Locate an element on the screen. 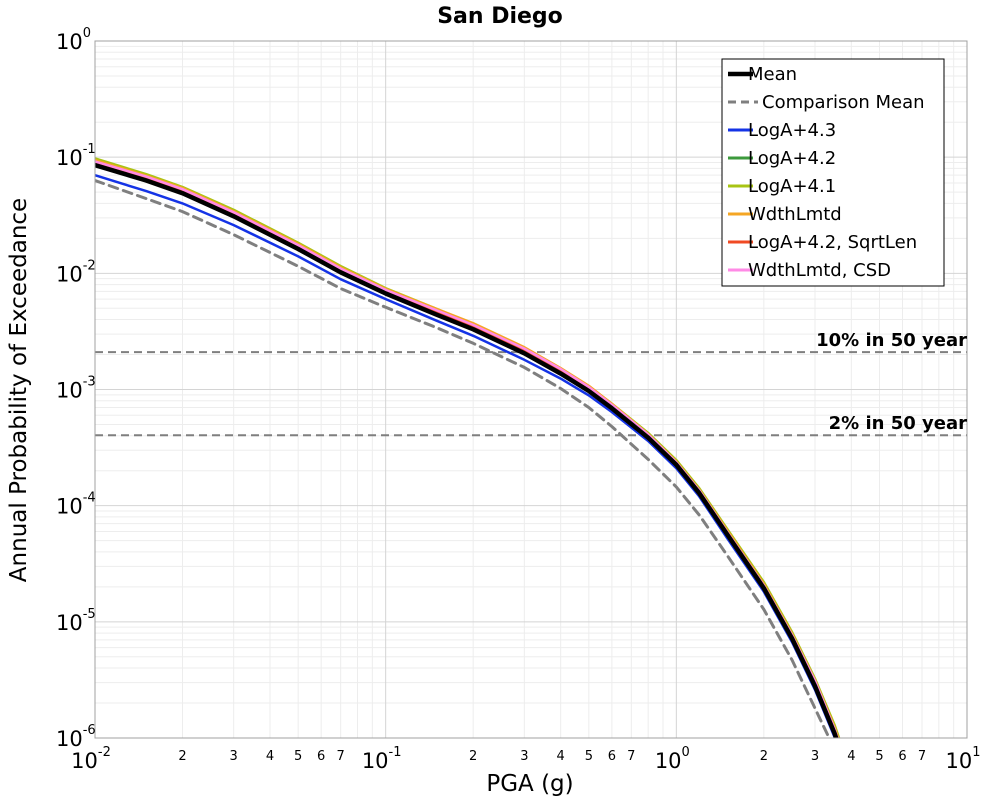  y-tick-label: 10⁰ is located at coordinates (73, 40).